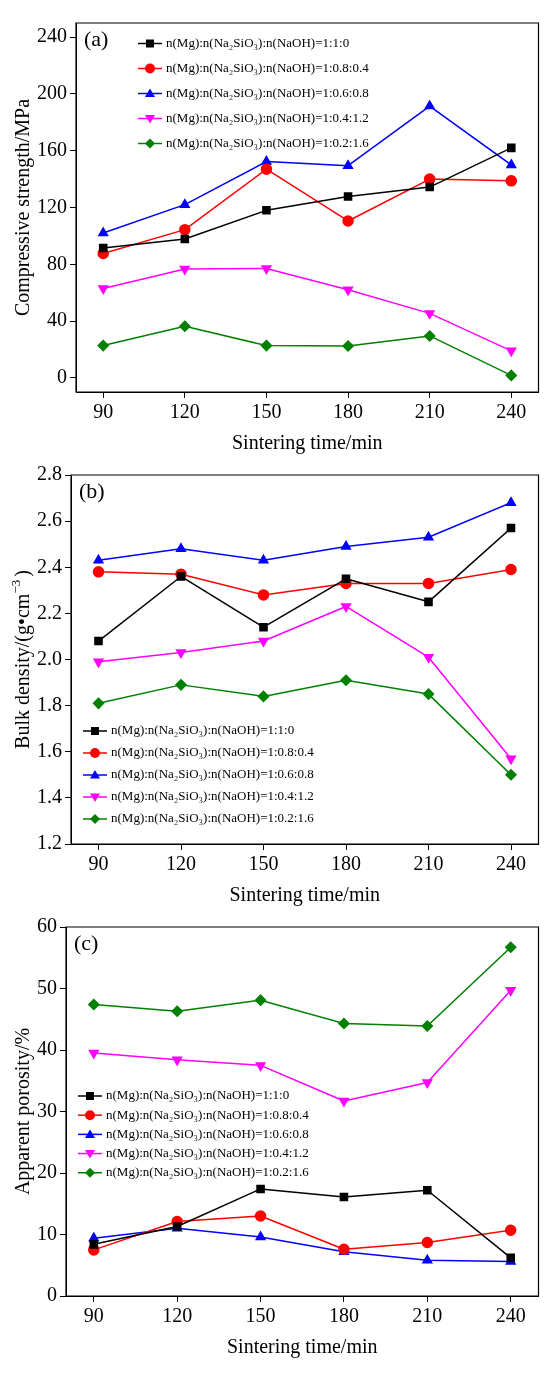 Image resolution: width=553 pixels, height=1376 pixels. I want to click on y-tick-label: 120, so click(52, 205).